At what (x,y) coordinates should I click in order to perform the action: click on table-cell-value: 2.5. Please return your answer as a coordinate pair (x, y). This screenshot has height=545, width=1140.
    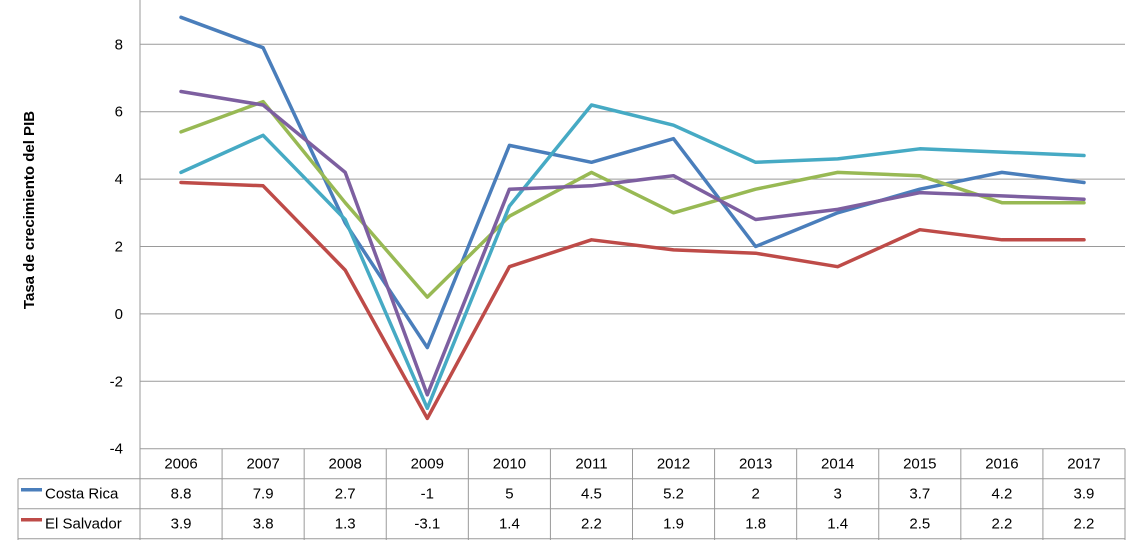
    Looking at the image, I should click on (919, 524).